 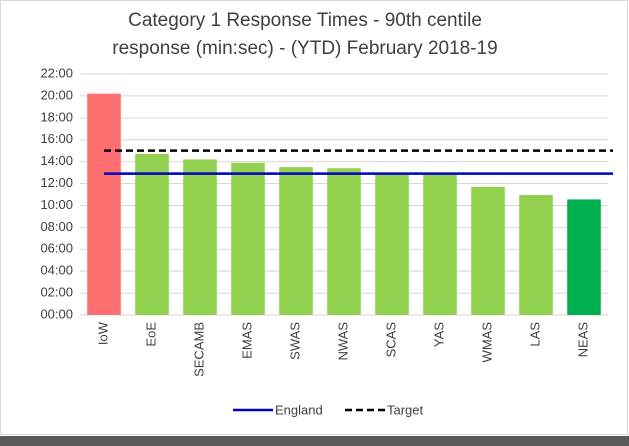 I want to click on y-tick-label: 04:00, so click(x=56, y=270).